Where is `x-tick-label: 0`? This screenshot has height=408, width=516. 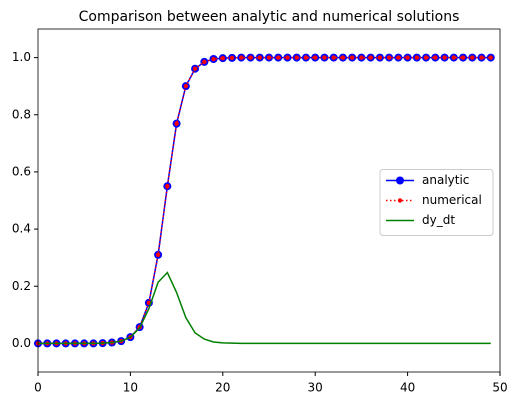
x-tick-label: 0 is located at coordinates (38, 388).